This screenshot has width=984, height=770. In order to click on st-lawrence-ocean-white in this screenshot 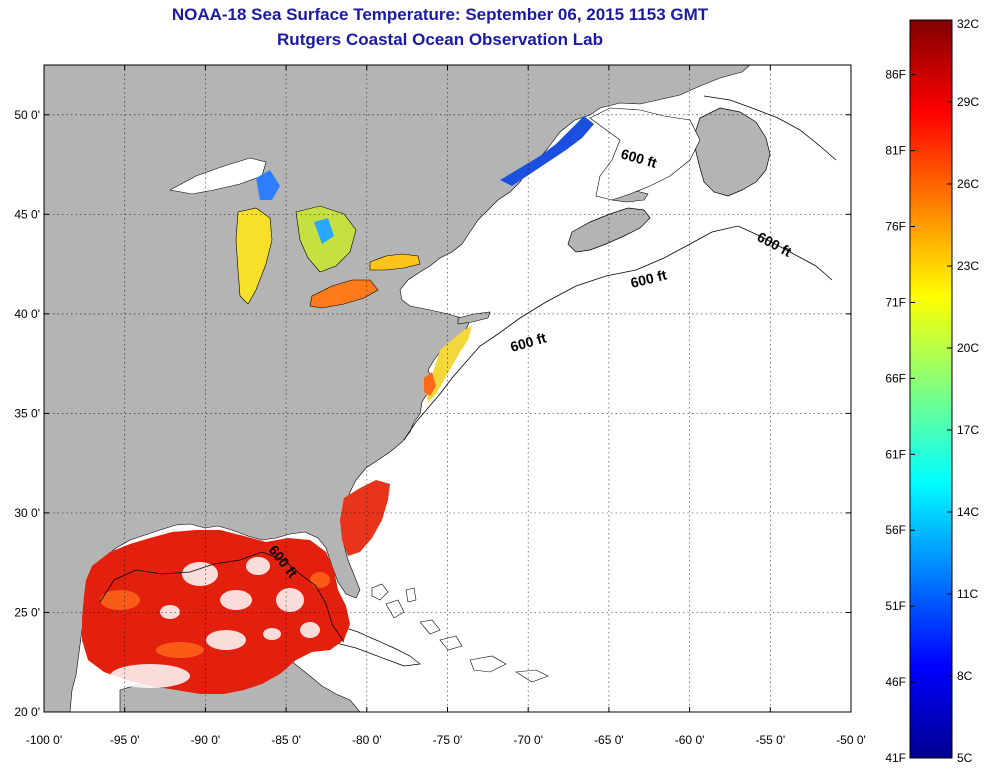, I will do `click(645, 154)`.